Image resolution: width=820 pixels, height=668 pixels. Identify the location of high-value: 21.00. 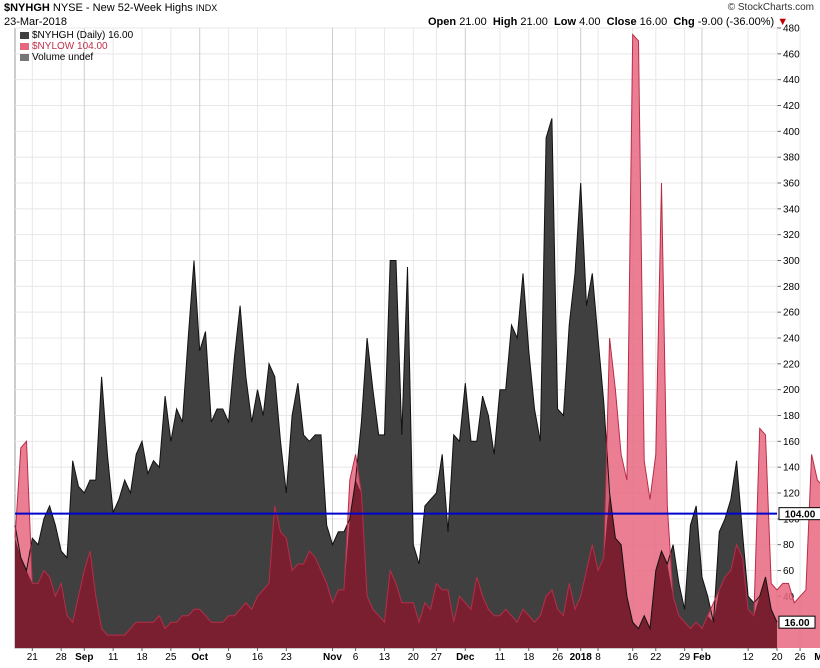
(534, 22).